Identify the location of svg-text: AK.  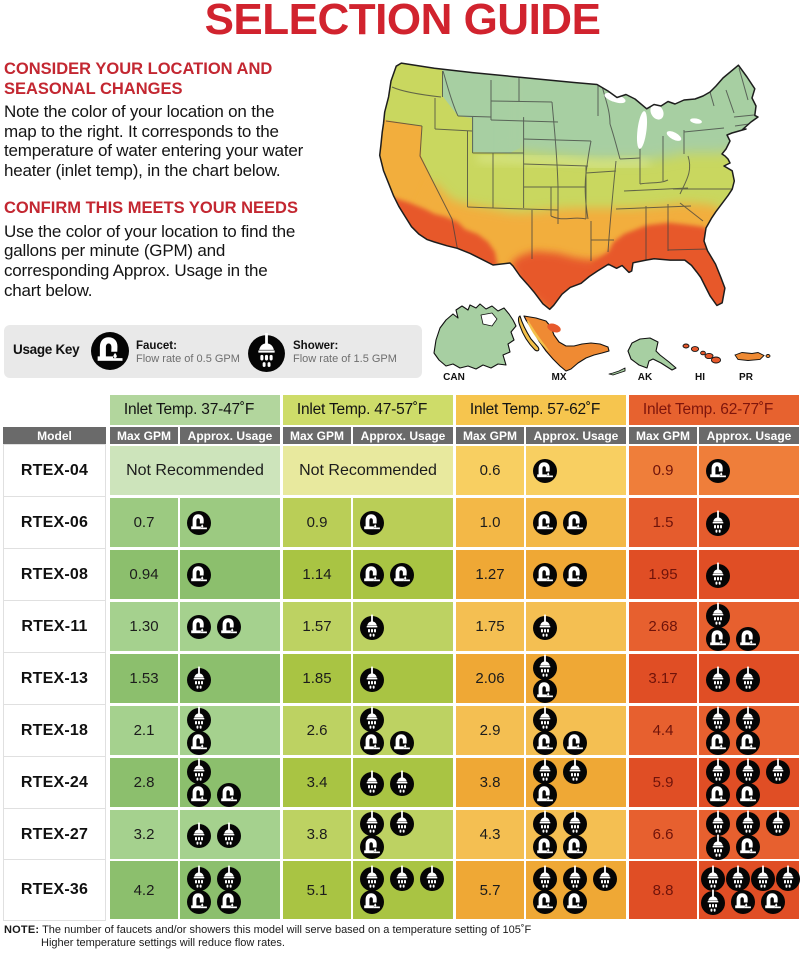
(645, 377).